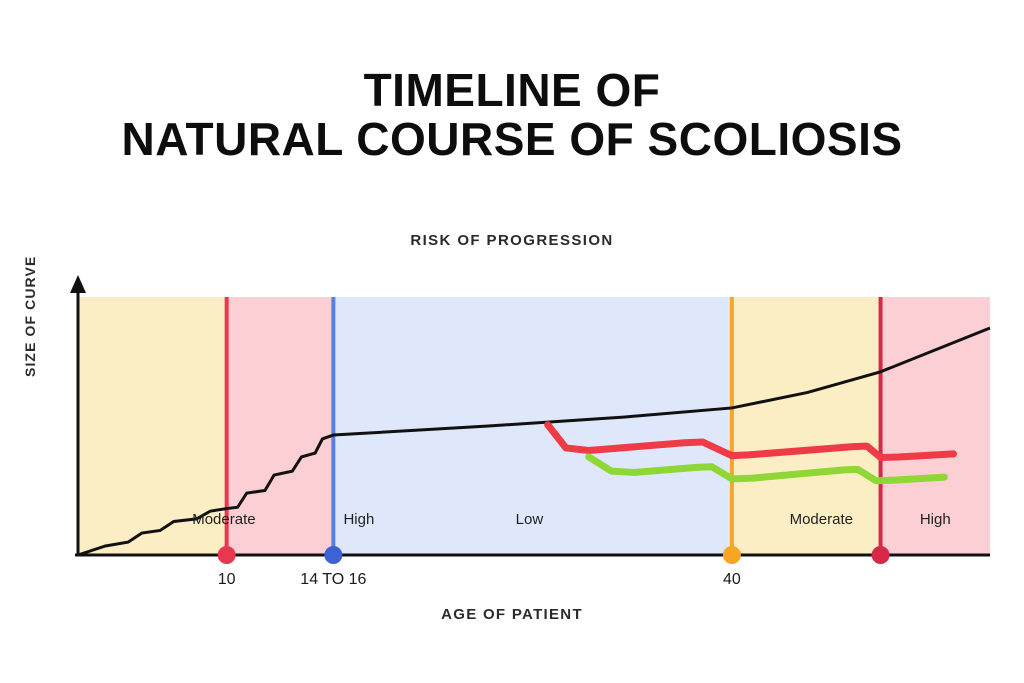 Image resolution: width=1024 pixels, height=683 pixels. I want to click on risk-band-label-high-4: High, so click(935, 520).